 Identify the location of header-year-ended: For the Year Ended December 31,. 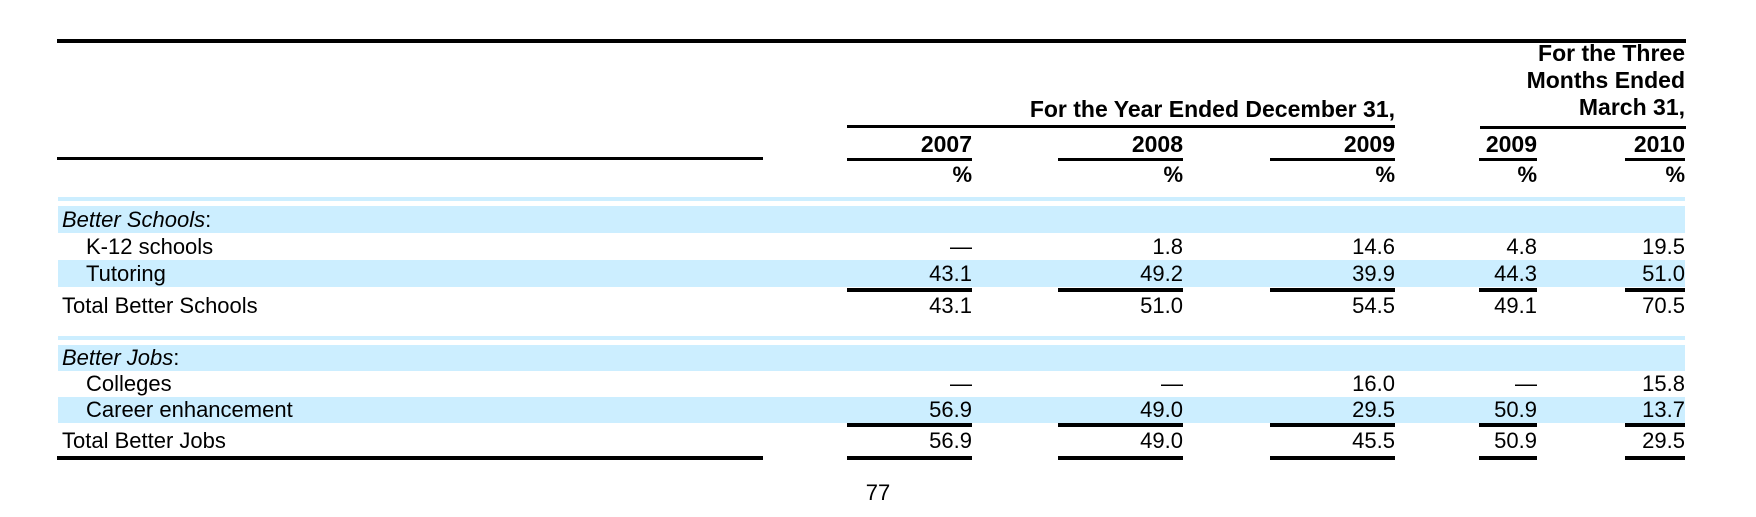
(1212, 109).